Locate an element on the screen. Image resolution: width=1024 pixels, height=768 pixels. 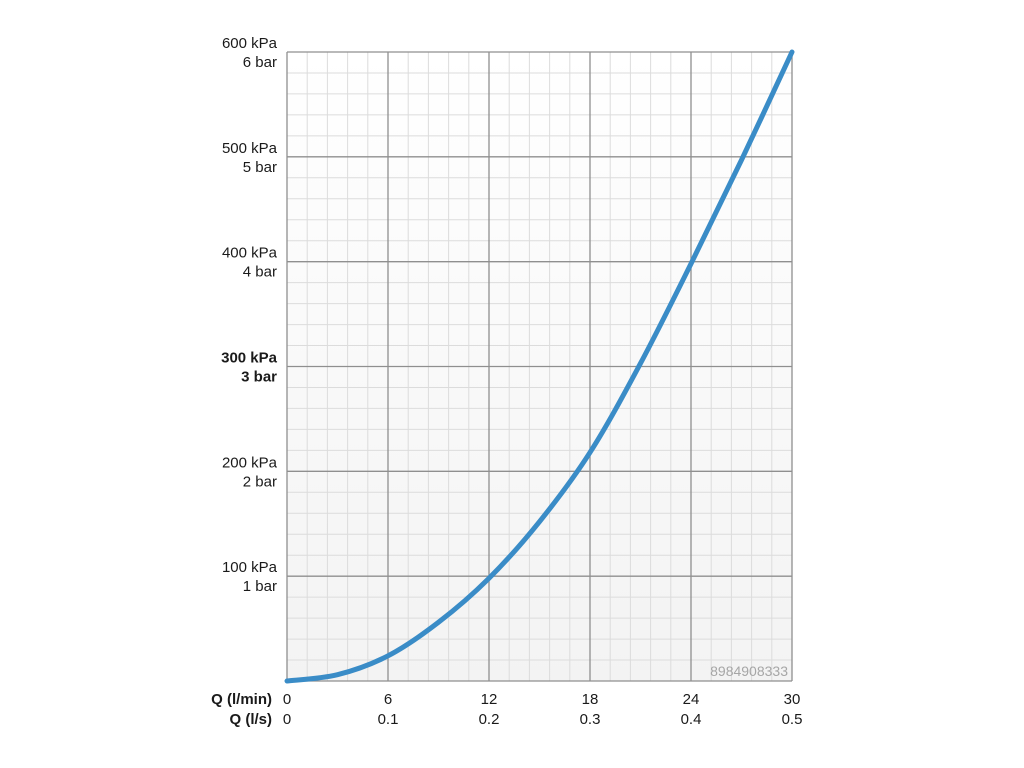
x-tick-label: 24 is located at coordinates (691, 699).